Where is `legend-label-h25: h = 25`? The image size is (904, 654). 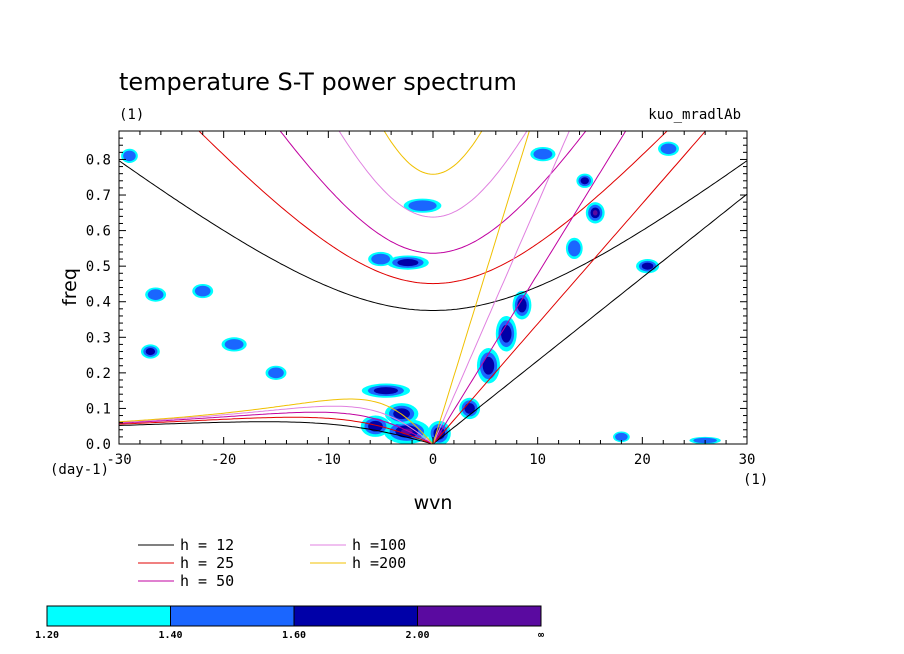 legend-label-h25: h = 25 is located at coordinates (207, 563).